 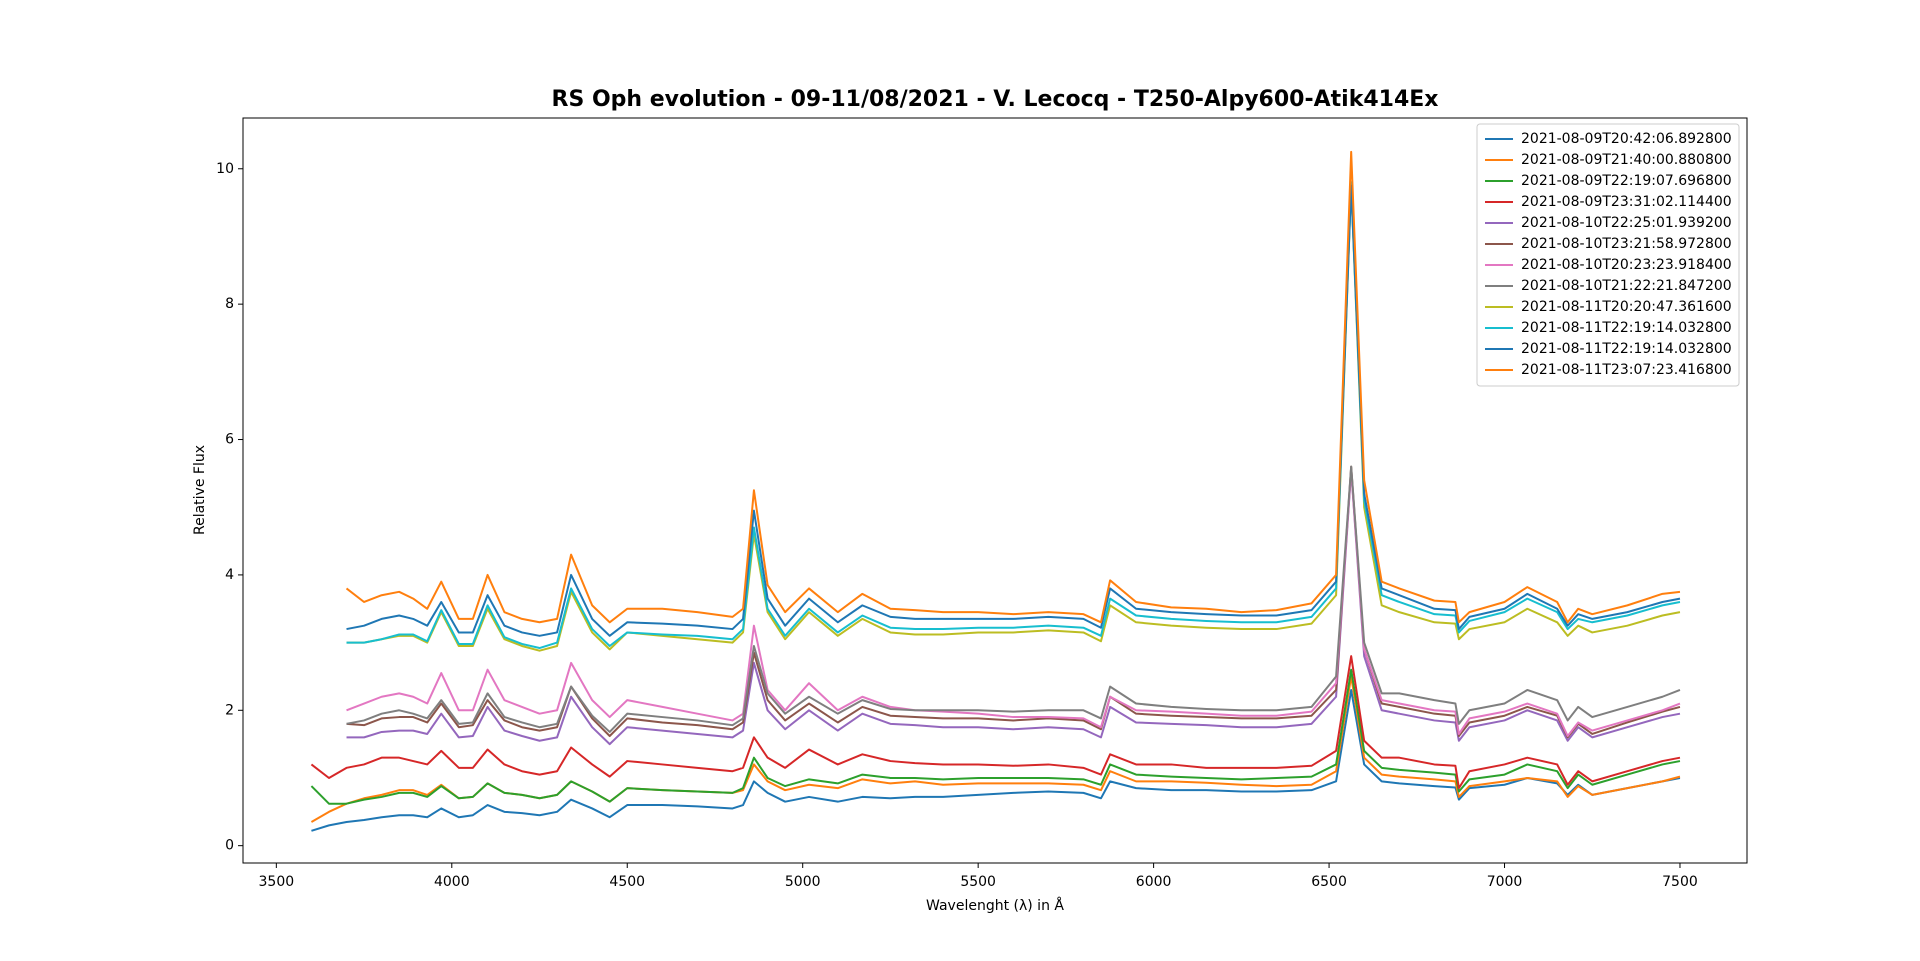 I want to click on x-tick-label: 3500, so click(x=277, y=882).